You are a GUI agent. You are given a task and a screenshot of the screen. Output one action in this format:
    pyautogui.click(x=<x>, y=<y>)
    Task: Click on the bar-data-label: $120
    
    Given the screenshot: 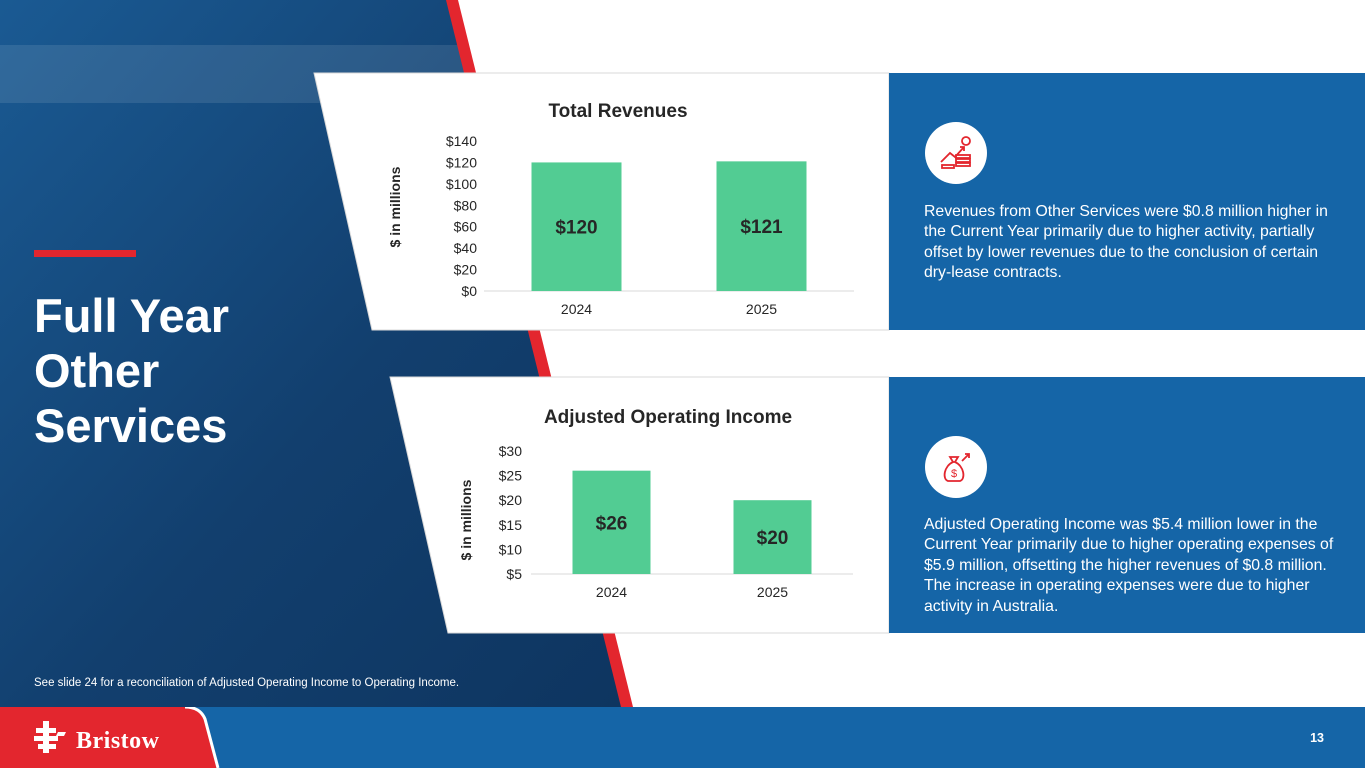 What is the action you would take?
    pyautogui.click(x=576, y=228)
    